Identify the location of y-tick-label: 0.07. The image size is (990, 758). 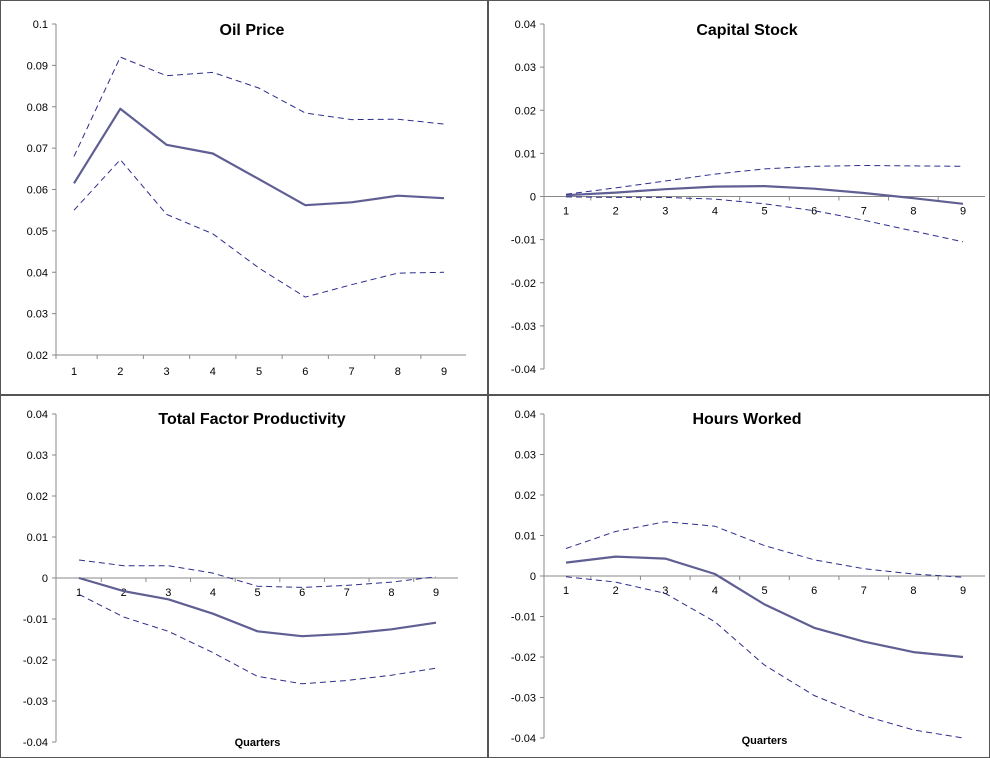
(37, 149).